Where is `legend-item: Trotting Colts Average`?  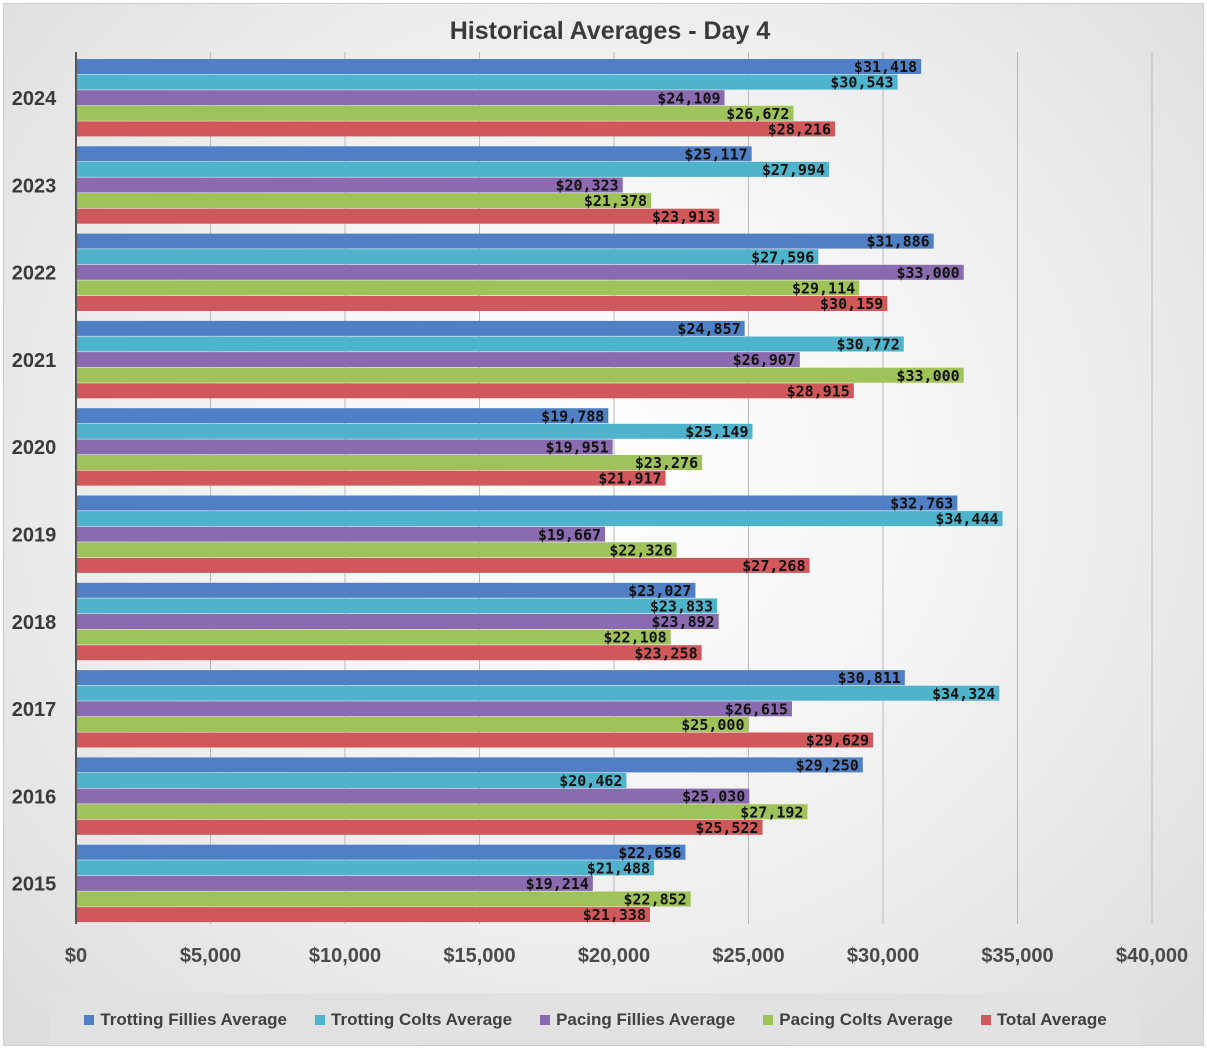
legend-item: Trotting Colts Average is located at coordinates (413, 1020).